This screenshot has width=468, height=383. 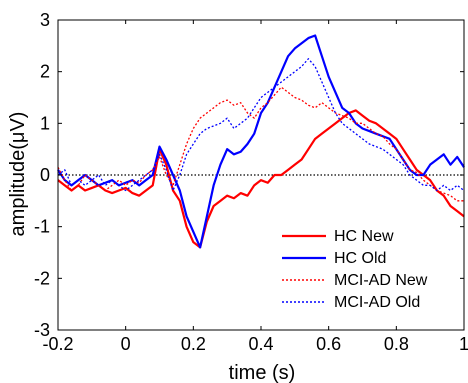 What do you see at coordinates (328, 344) in the screenshot?
I see `x-tick-label-4: 0.6` at bounding box center [328, 344].